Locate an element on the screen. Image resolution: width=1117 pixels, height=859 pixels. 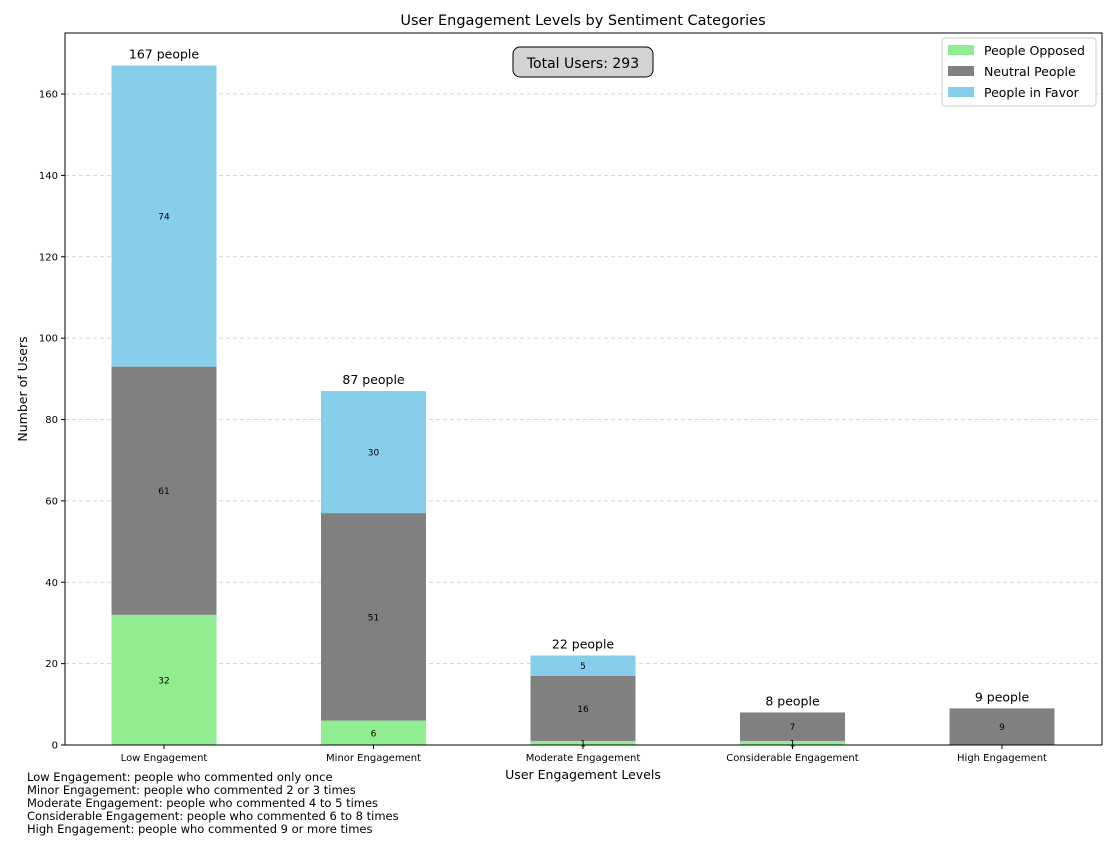
bar-total-label: 87 people is located at coordinates (373, 379).